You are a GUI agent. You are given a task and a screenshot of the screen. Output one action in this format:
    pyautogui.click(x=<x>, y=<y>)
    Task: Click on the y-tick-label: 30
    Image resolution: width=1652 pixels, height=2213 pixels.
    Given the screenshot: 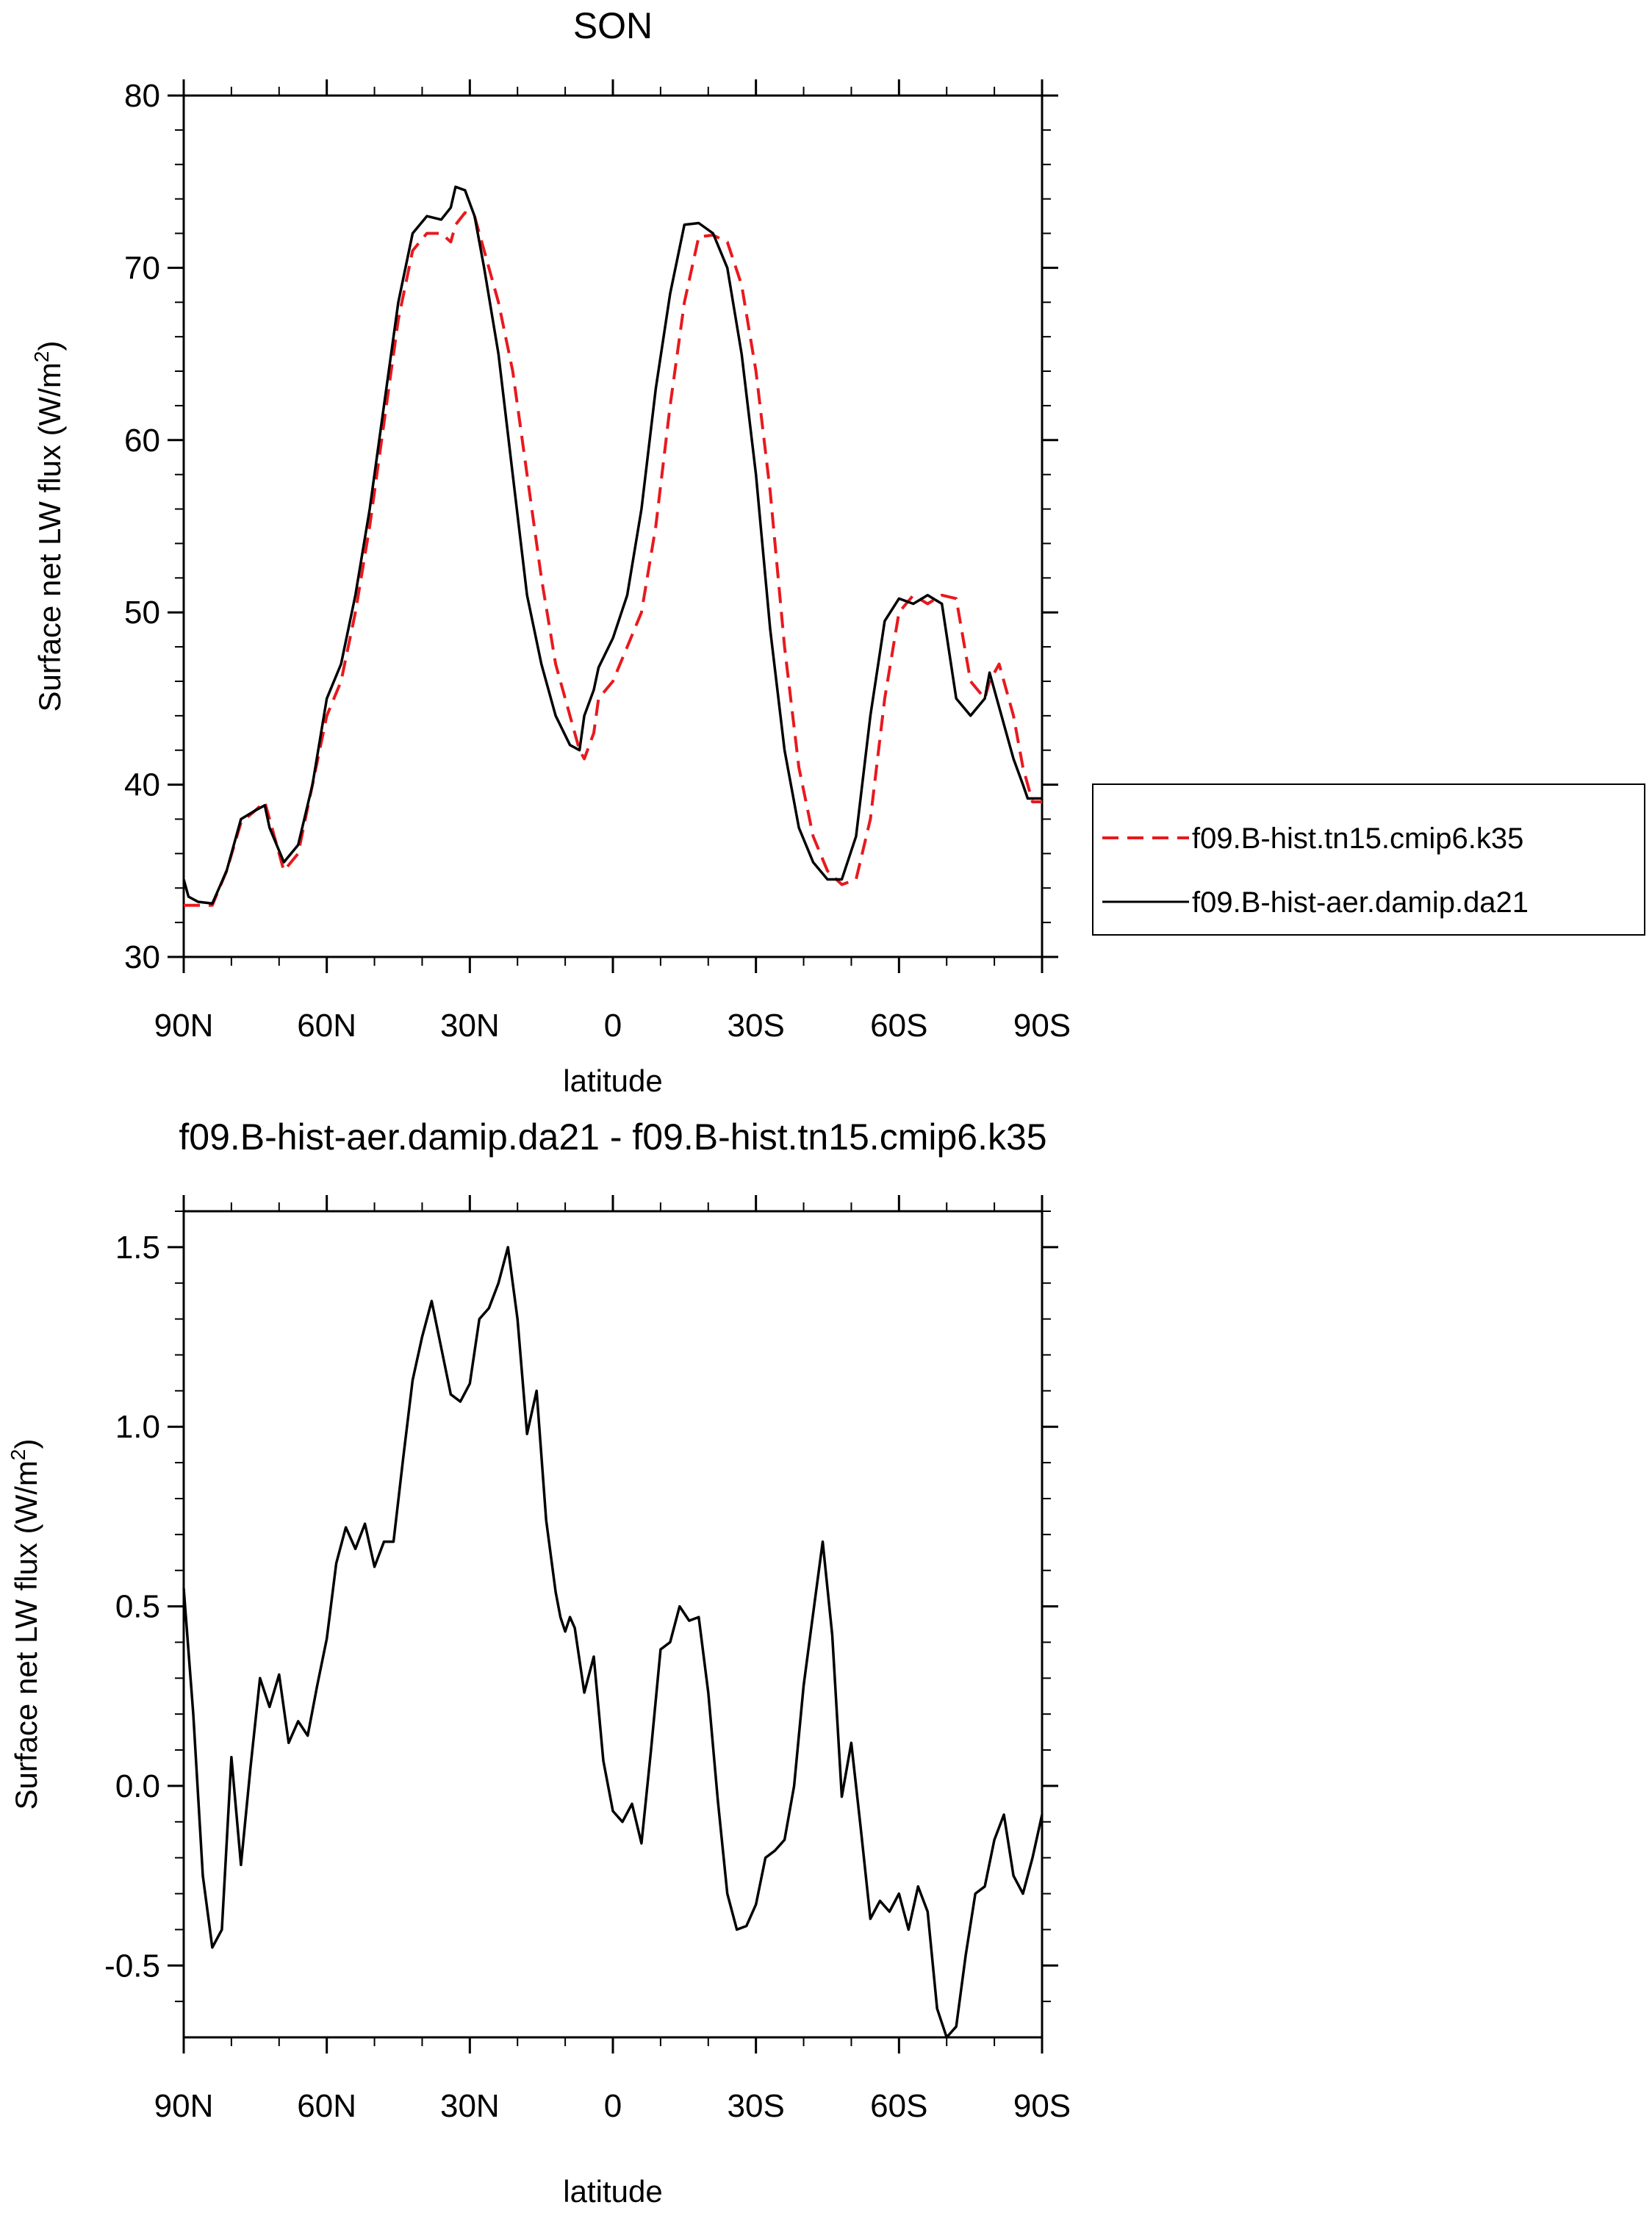 What is the action you would take?
    pyautogui.click(x=142, y=957)
    